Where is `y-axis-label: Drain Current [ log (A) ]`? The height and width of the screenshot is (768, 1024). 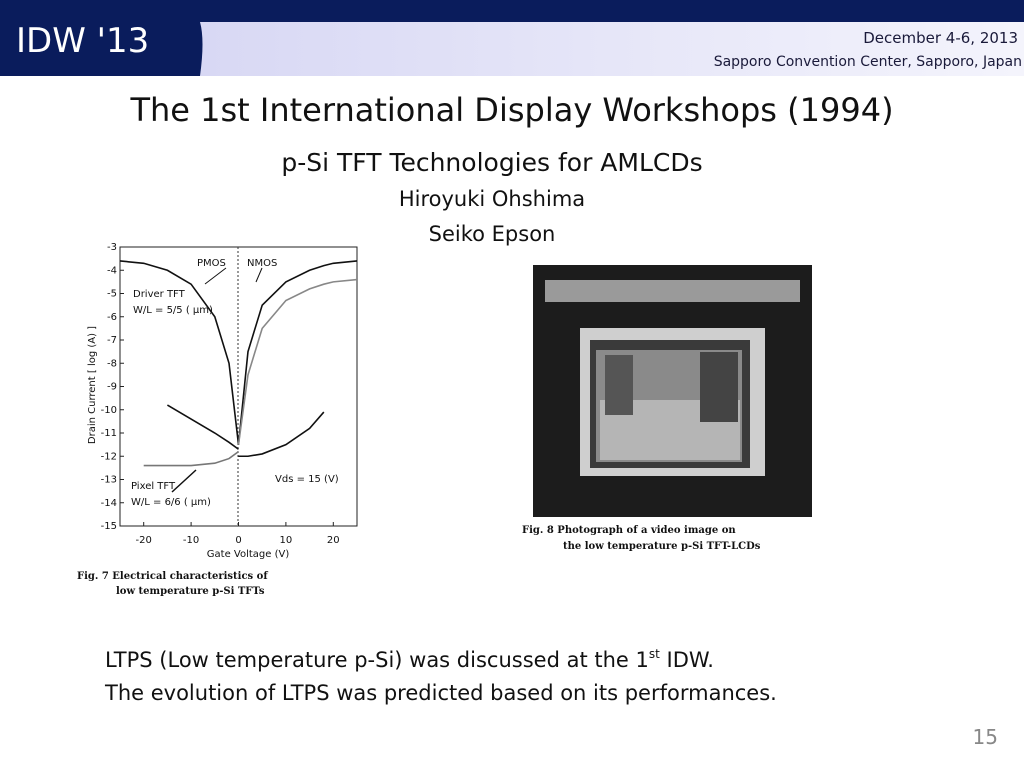
y-axis-label: Drain Current [ log (A) ] is located at coordinates (92, 385).